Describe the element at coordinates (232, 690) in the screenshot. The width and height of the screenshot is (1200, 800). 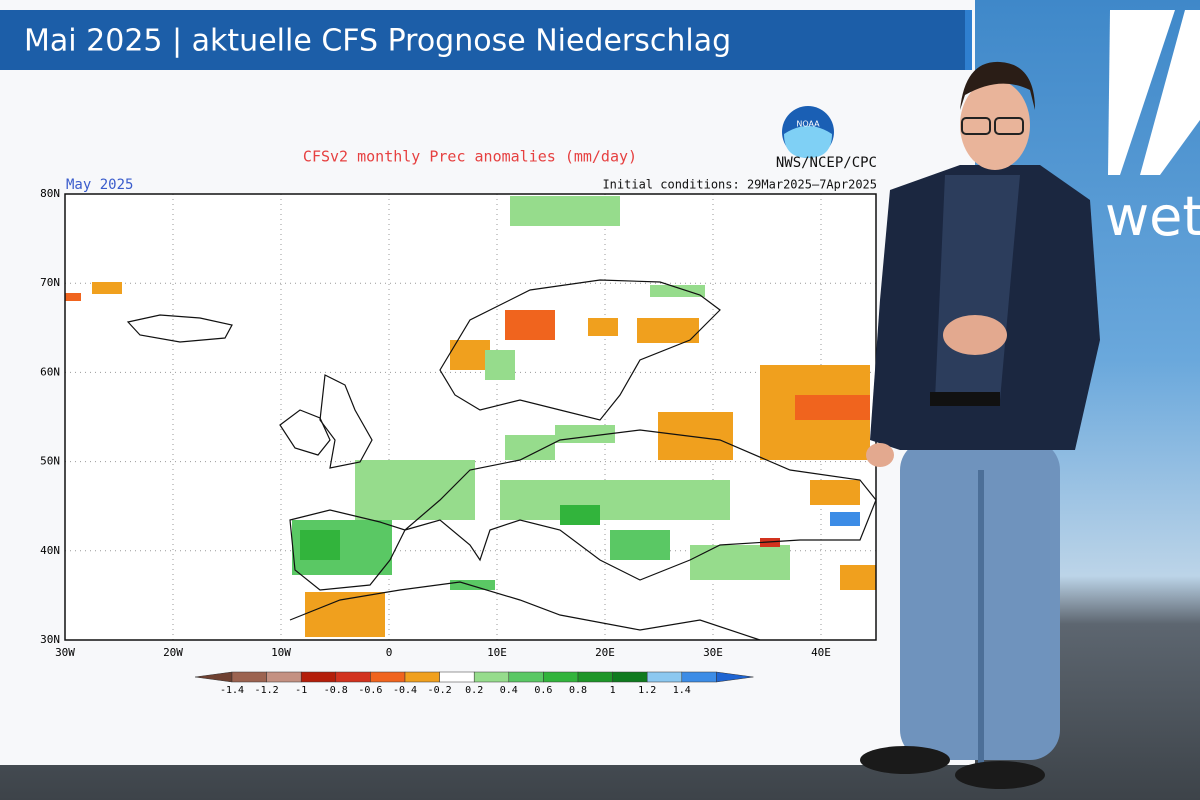
I see `colorbar-label: -1.4` at that location.